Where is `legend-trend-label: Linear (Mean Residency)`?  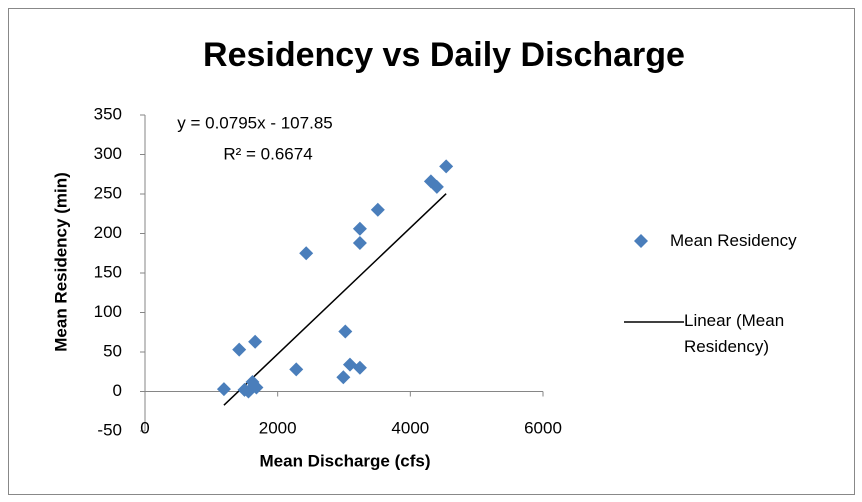 legend-trend-label: Linear (Mean Residency) is located at coordinates (734, 333).